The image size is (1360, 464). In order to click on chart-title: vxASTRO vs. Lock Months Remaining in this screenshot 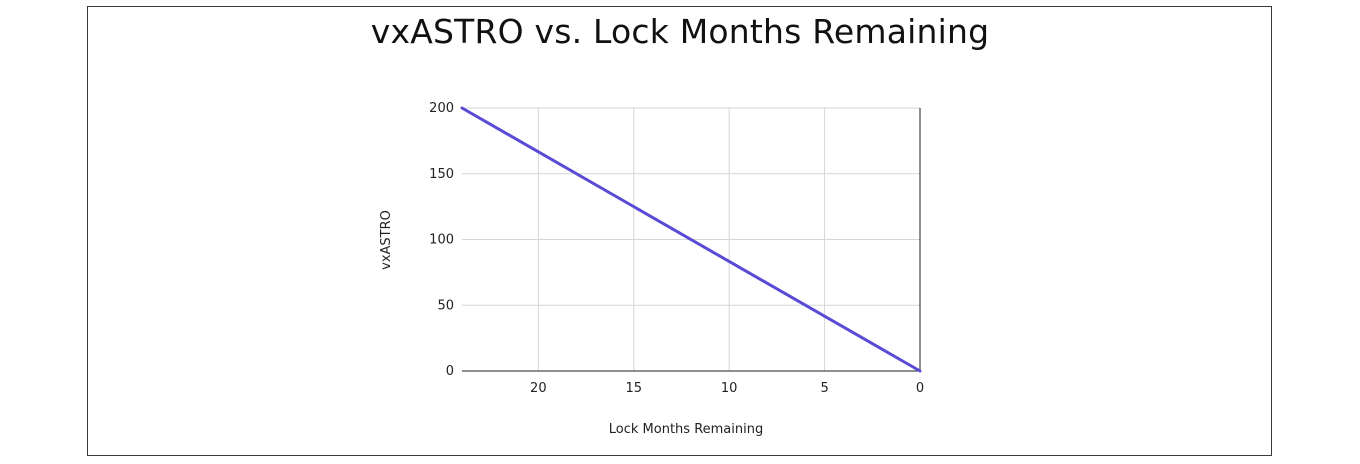, I will do `click(680, 31)`.